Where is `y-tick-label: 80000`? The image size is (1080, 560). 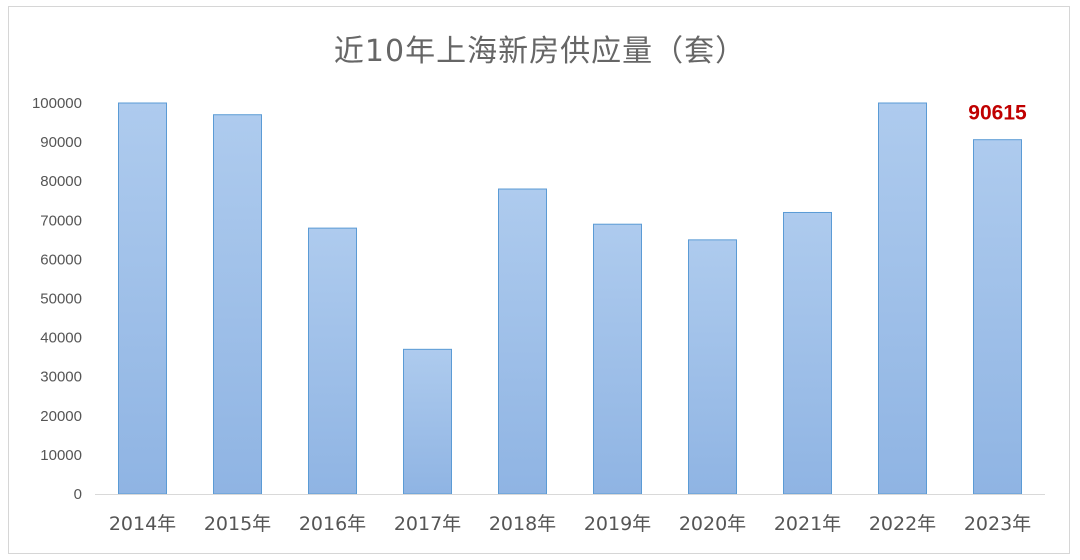
y-tick-label: 80000 is located at coordinates (61, 181).